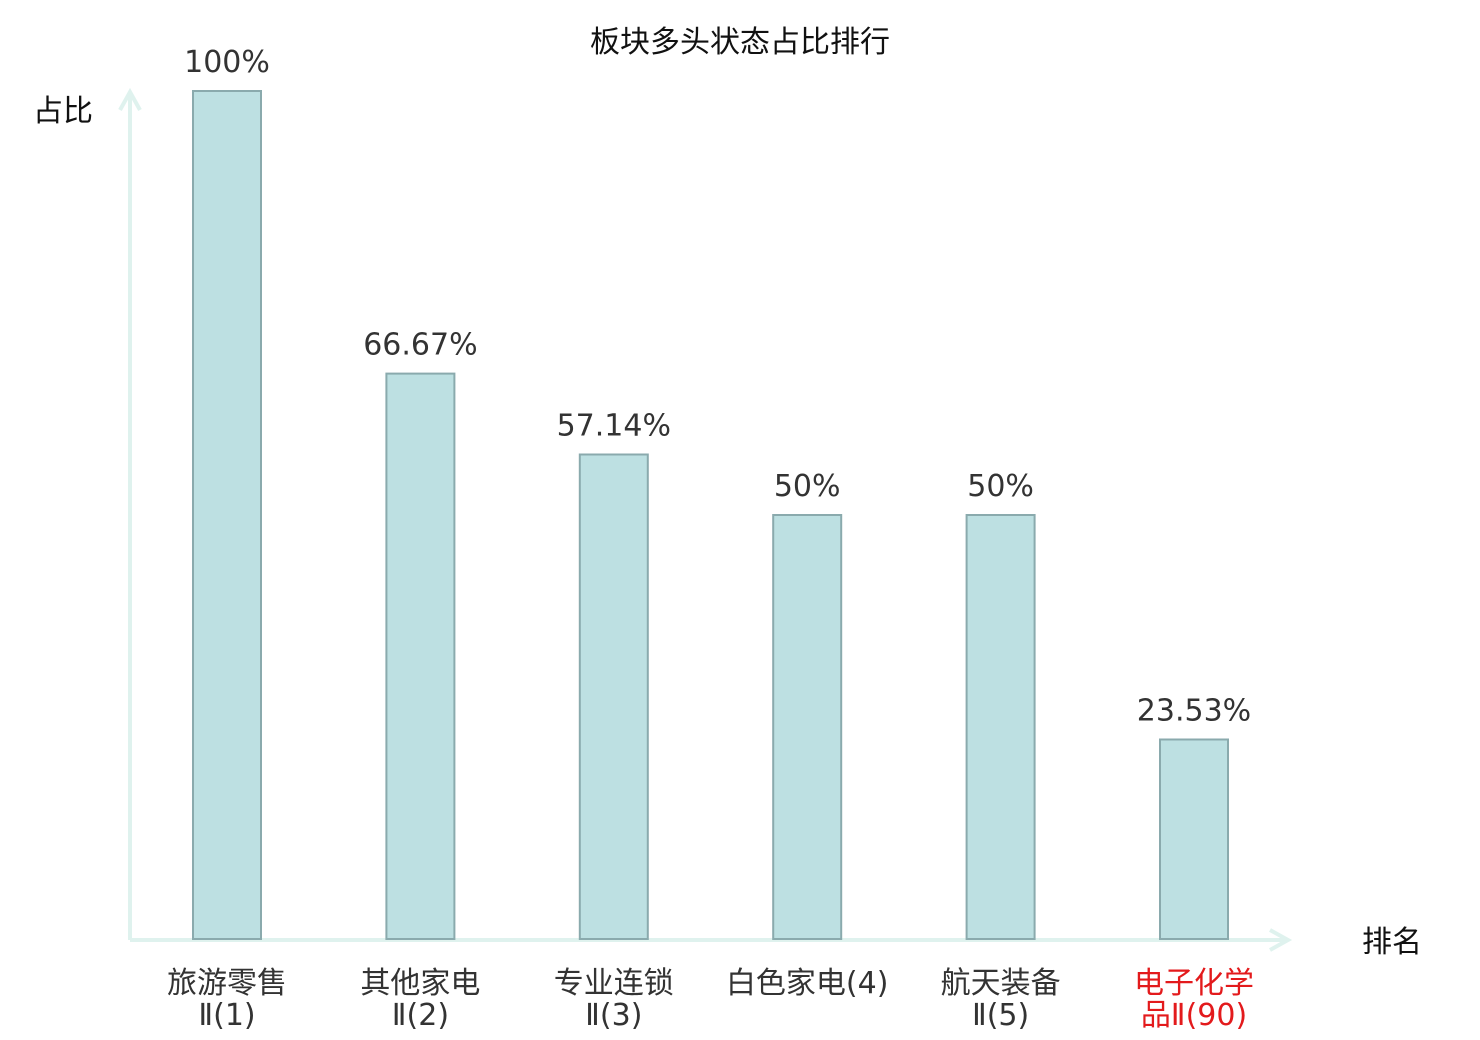 The height and width of the screenshot is (1040, 1480). Describe the element at coordinates (226, 1015) in the screenshot. I see `category-label-line: Ⅱ(1)` at that location.